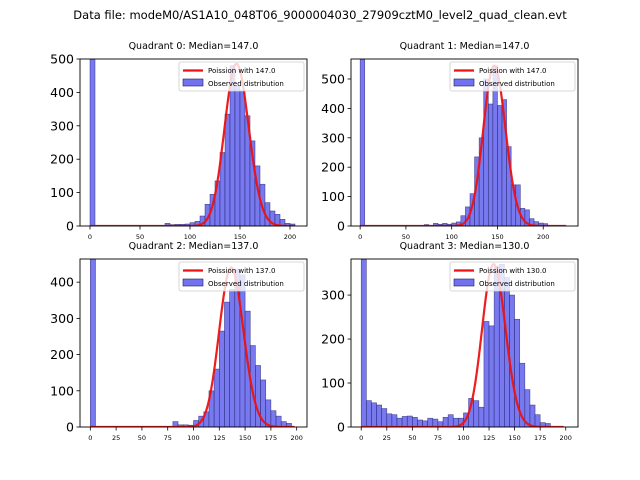 This screenshot has height=480, width=640. I want to click on subplot-title: Quadrant 1: Median=147.0, so click(465, 46).